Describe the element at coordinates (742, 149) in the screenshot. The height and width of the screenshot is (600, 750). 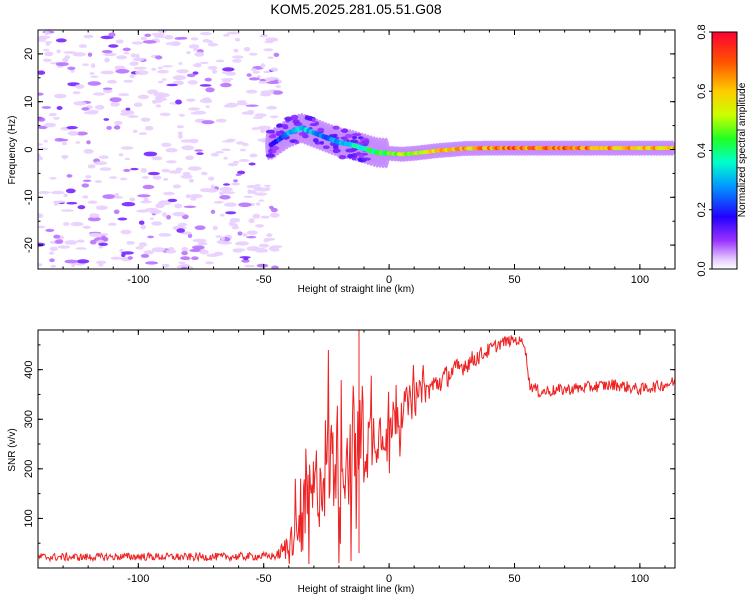
I see `colorbar-label: Normalized spectral amplitude` at that location.